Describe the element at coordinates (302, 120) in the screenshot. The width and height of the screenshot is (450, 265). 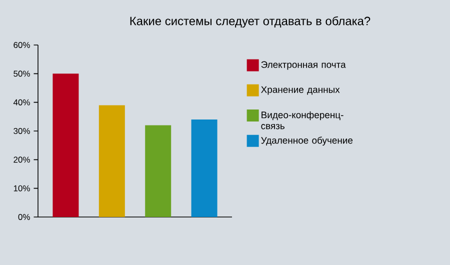
I see `legend-label: Видео-конференц-связь` at that location.